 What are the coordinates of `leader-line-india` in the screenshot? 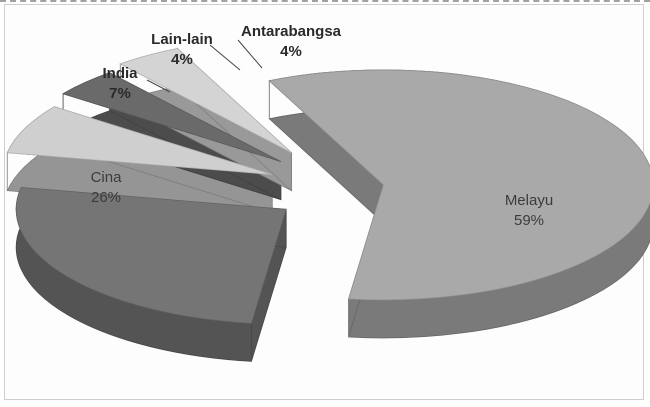 It's located at (158, 86).